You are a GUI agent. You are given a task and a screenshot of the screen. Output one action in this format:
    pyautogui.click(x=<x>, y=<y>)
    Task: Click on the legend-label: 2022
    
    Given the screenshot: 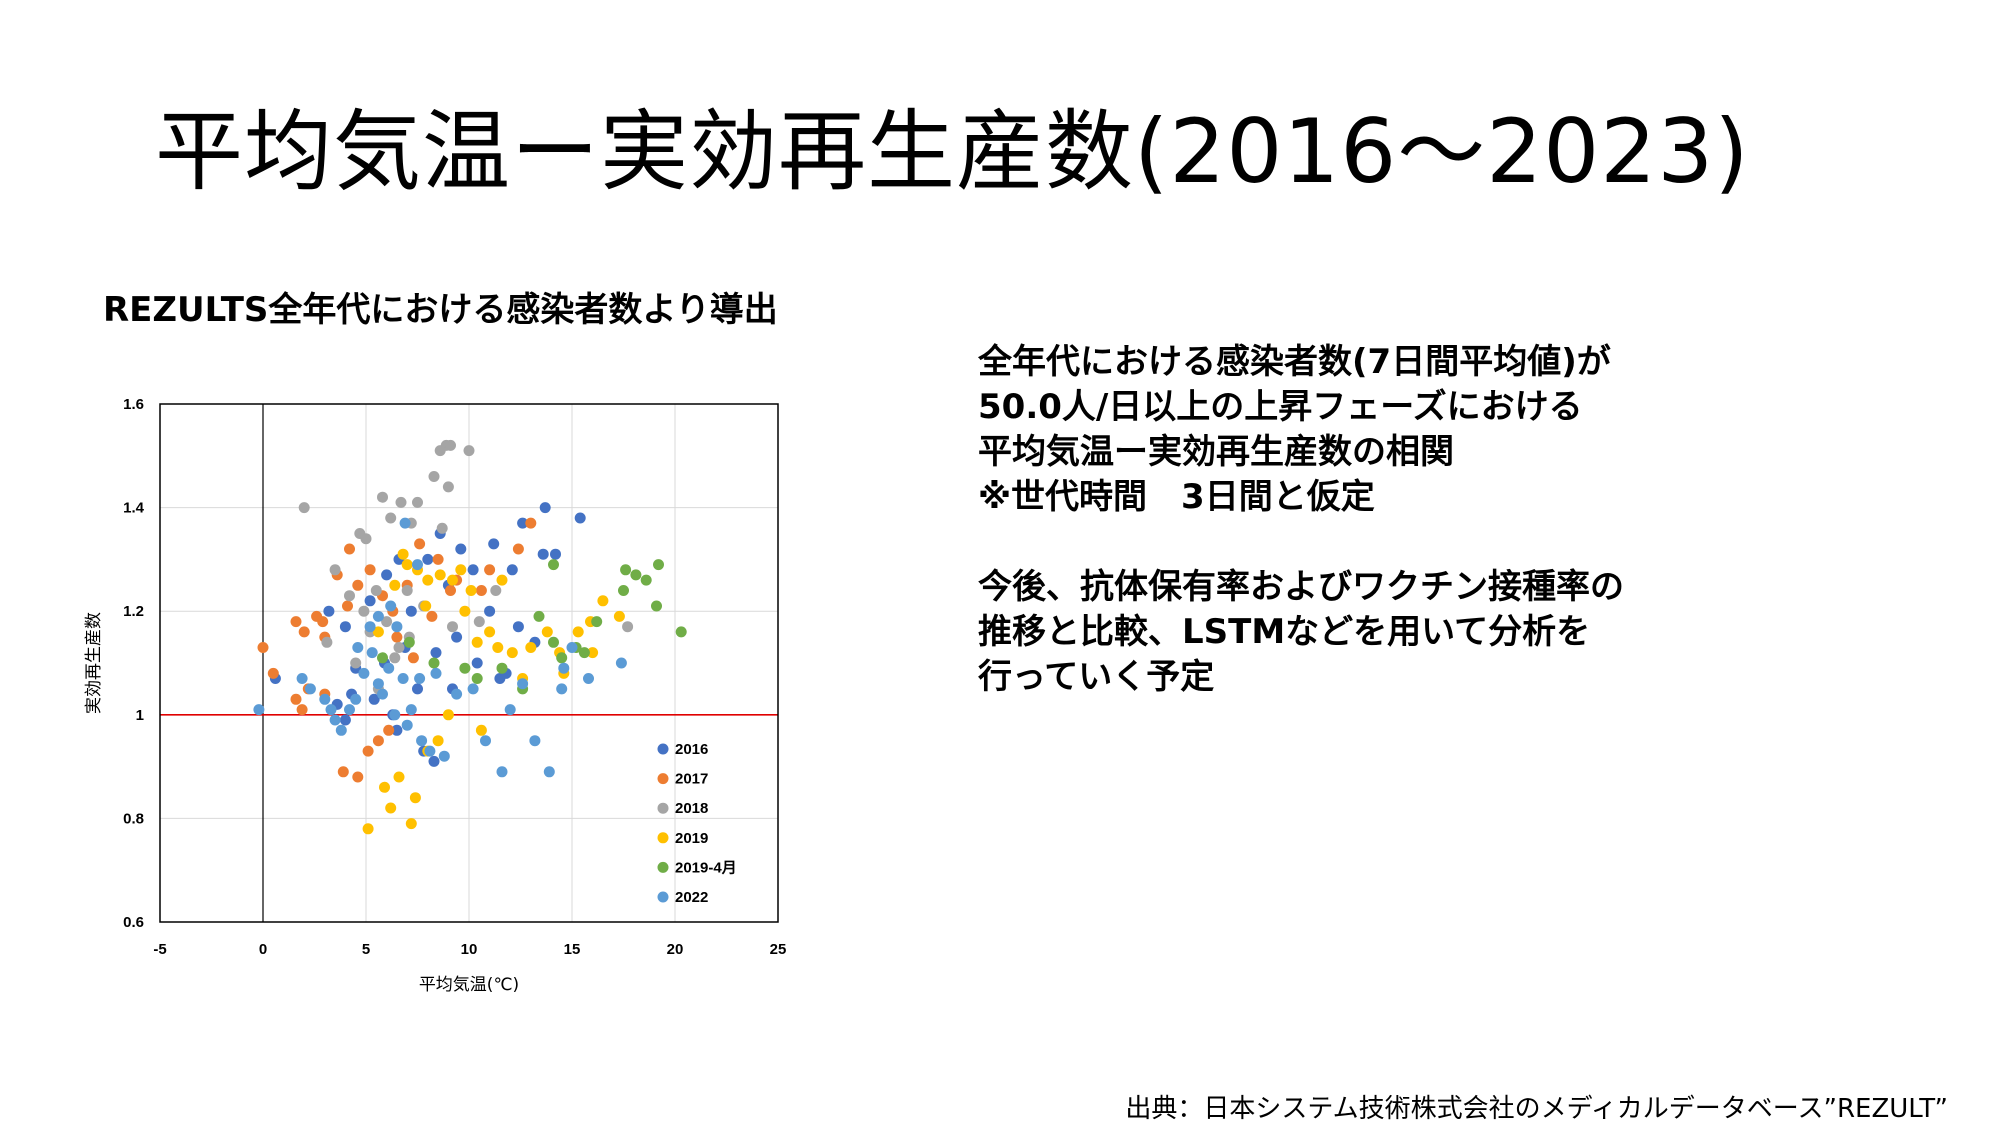 What is the action you would take?
    pyautogui.click(x=691, y=897)
    